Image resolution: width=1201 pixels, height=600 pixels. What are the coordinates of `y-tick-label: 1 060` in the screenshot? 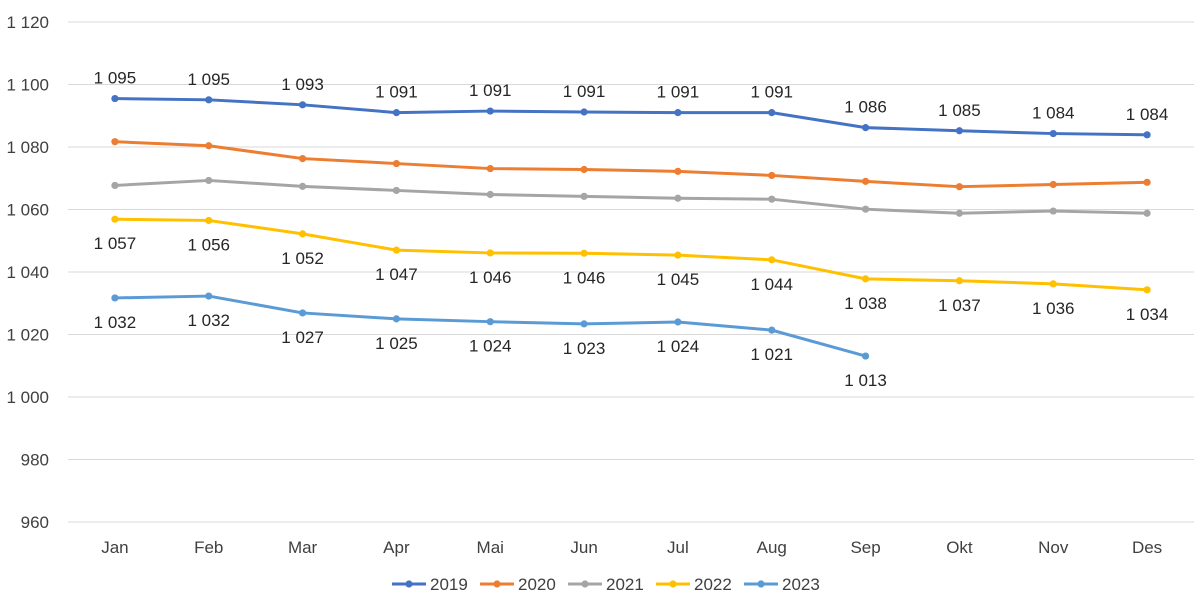 It's located at (27, 210).